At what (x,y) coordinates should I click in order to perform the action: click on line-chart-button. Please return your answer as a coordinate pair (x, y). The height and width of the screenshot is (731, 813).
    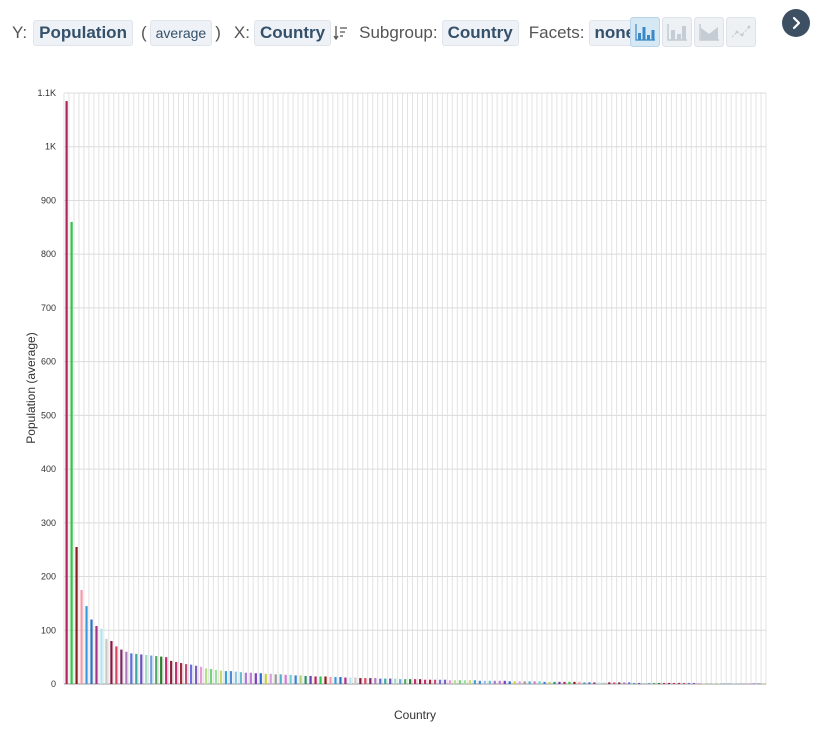
    Looking at the image, I should click on (741, 32).